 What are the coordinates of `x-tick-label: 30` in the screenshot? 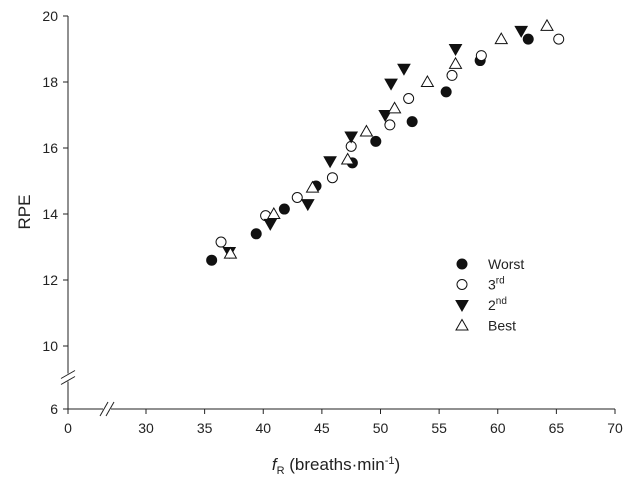 It's located at (146, 428).